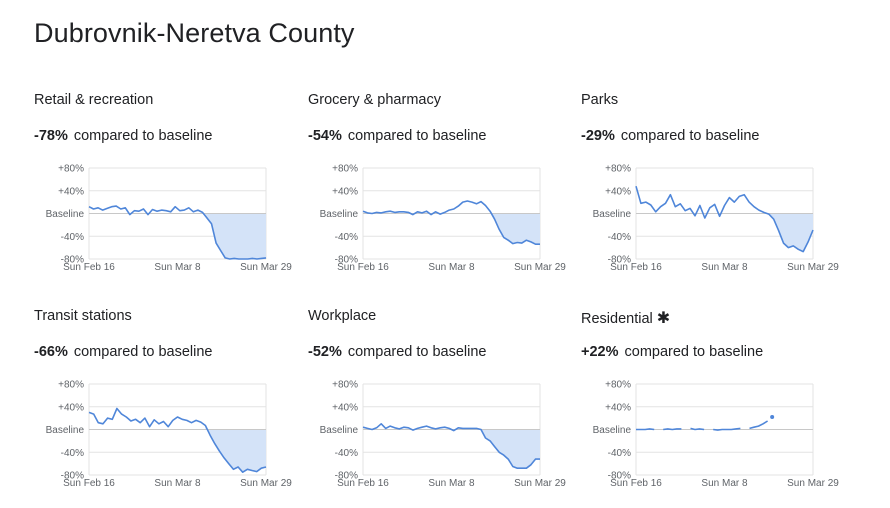  I want to click on panel-stat: +22% compared to baseline, so click(672, 352).